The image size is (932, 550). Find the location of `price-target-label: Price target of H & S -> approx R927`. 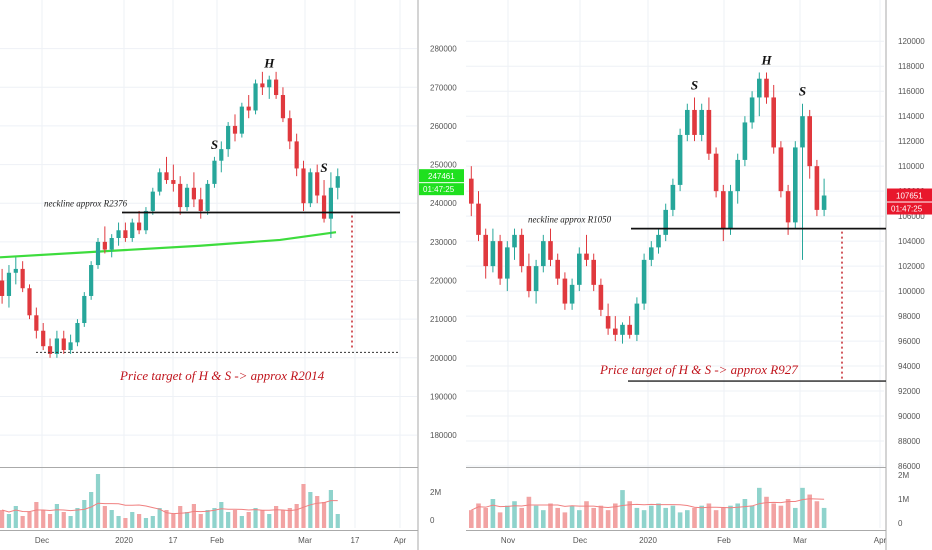

price-target-label: Price target of H & S -> approx R927 is located at coordinates (698, 369).